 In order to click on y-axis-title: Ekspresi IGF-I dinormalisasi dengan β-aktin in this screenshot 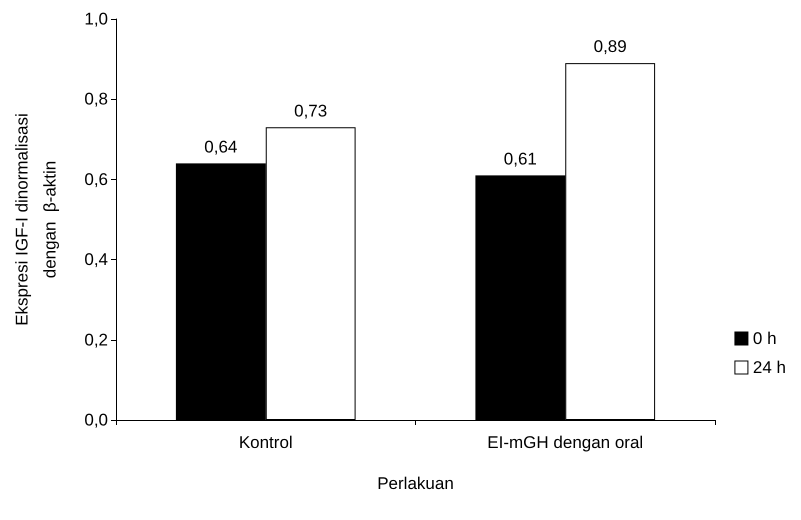, I will do `click(36, 219)`.